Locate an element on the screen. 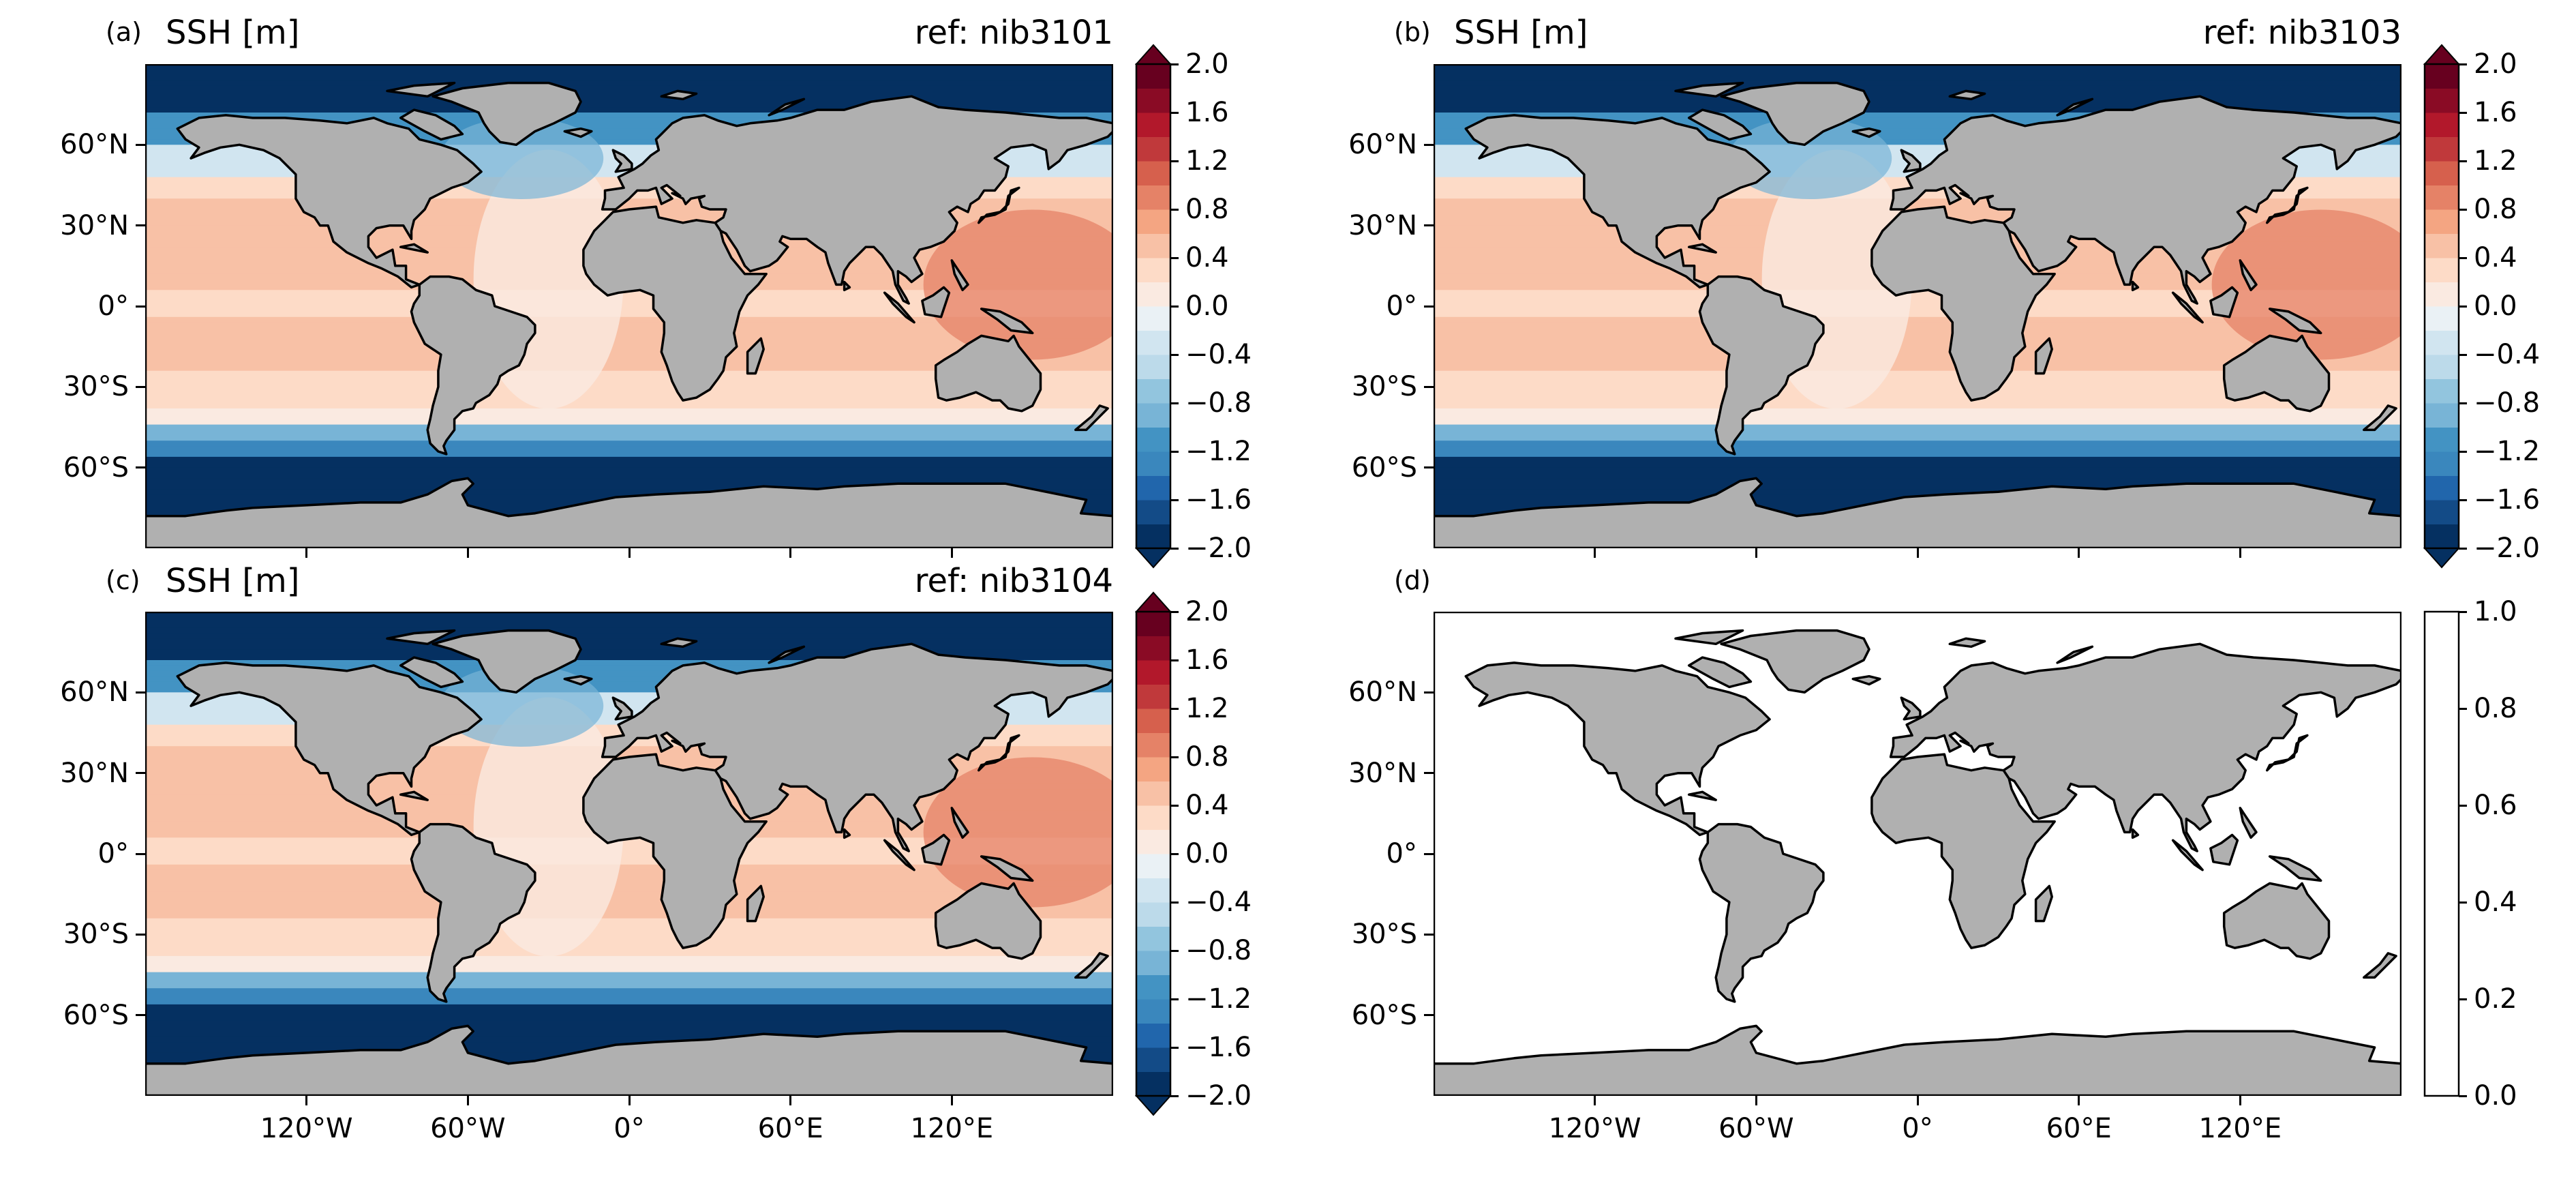 Image resolution: width=2576 pixels, height=1192 pixels. lat-tick-label: 60°N is located at coordinates (1382, 692).